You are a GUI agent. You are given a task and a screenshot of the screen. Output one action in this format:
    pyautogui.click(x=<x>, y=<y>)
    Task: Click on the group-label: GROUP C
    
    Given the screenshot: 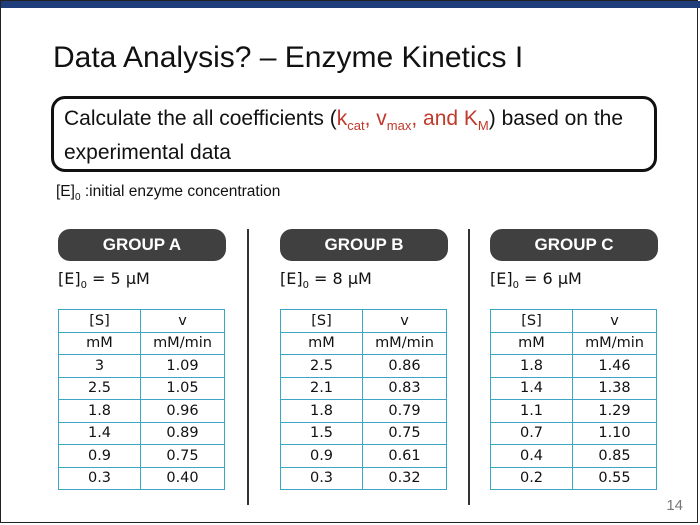 What is the action you would take?
    pyautogui.click(x=574, y=245)
    